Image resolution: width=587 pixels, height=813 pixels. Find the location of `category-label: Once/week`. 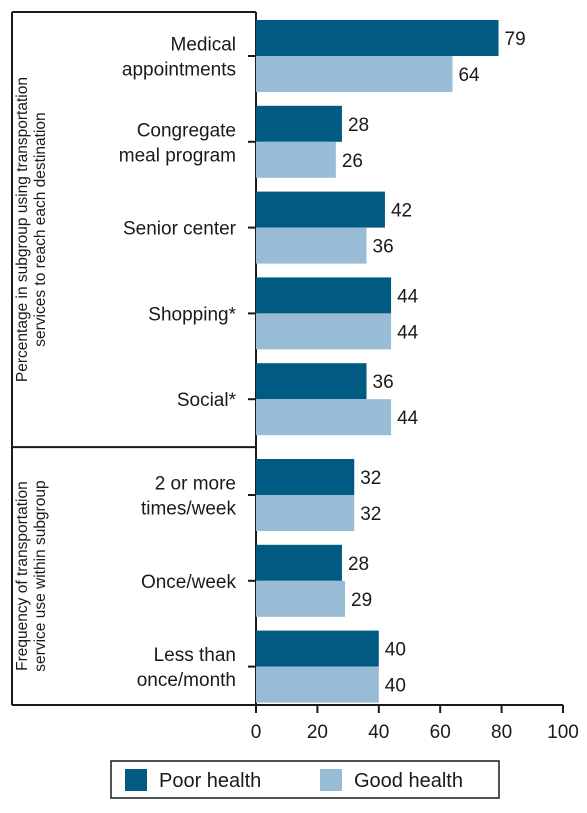

category-label: Once/week is located at coordinates (189, 582).